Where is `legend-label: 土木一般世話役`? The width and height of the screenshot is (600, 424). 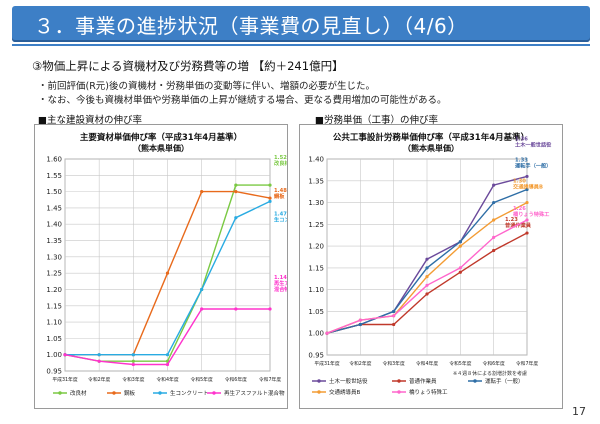 legend-label: 土木一般世話役 is located at coordinates (348, 381).